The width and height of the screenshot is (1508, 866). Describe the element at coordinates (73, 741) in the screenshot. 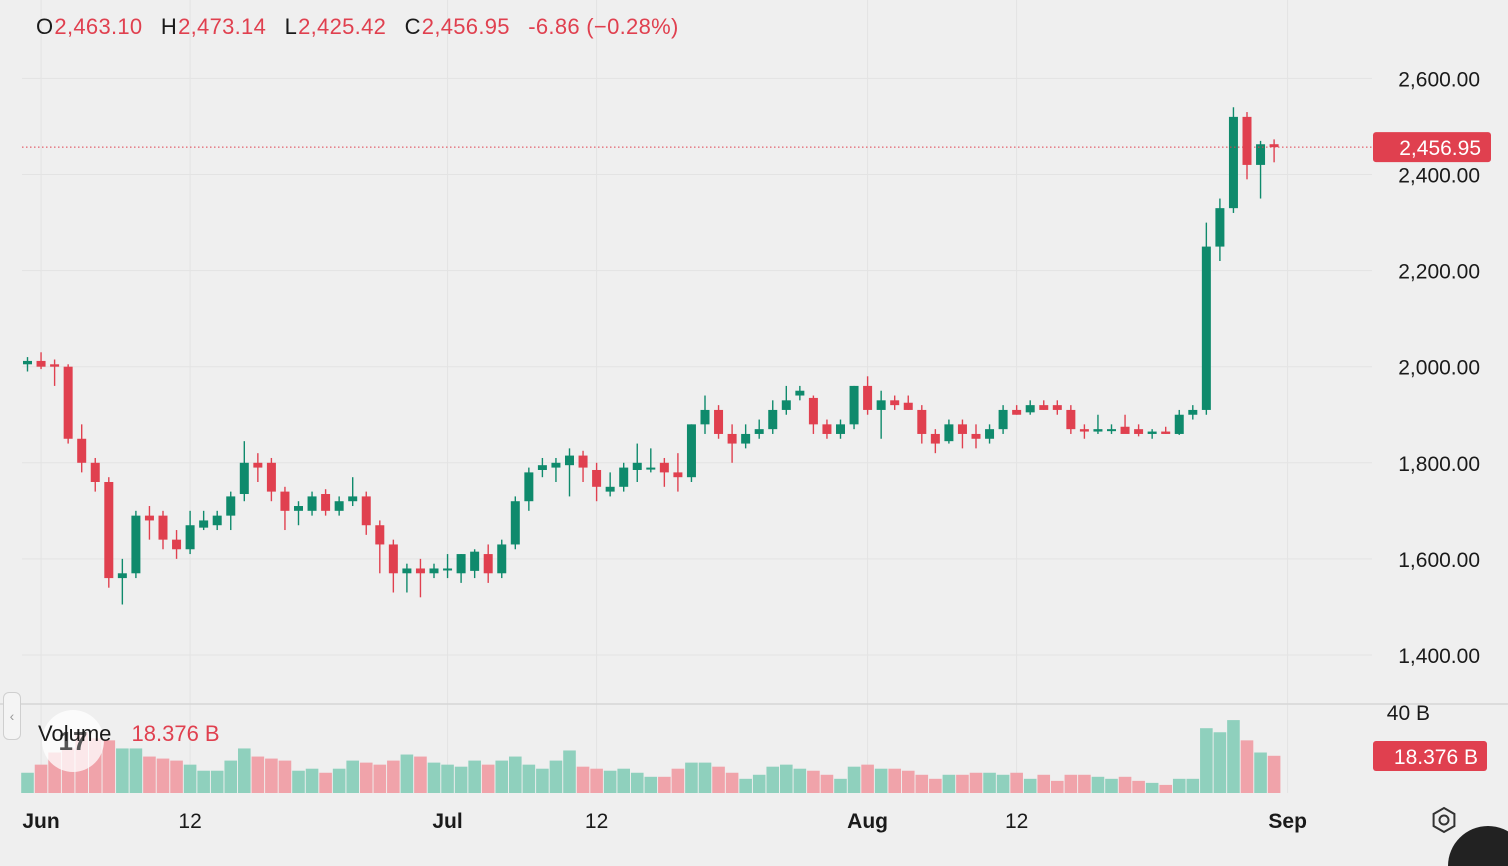

I see `tradingview-logo: 17` at that location.